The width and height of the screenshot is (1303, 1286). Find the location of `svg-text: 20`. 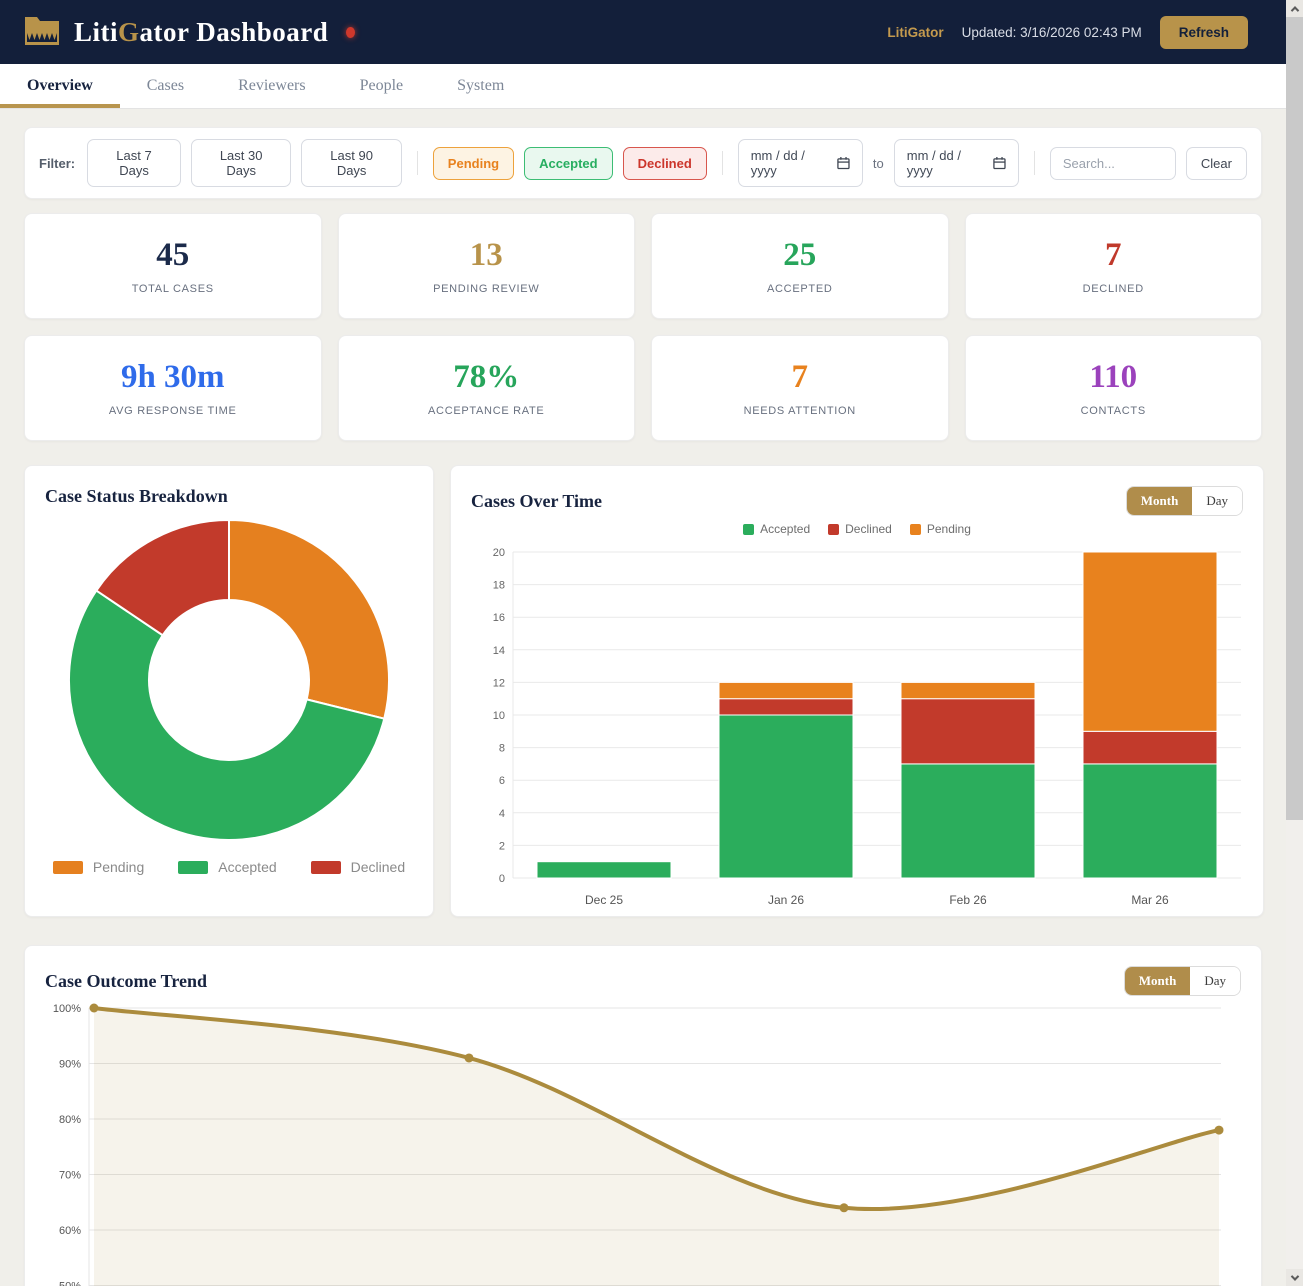

svg-text: 20 is located at coordinates (499, 553).